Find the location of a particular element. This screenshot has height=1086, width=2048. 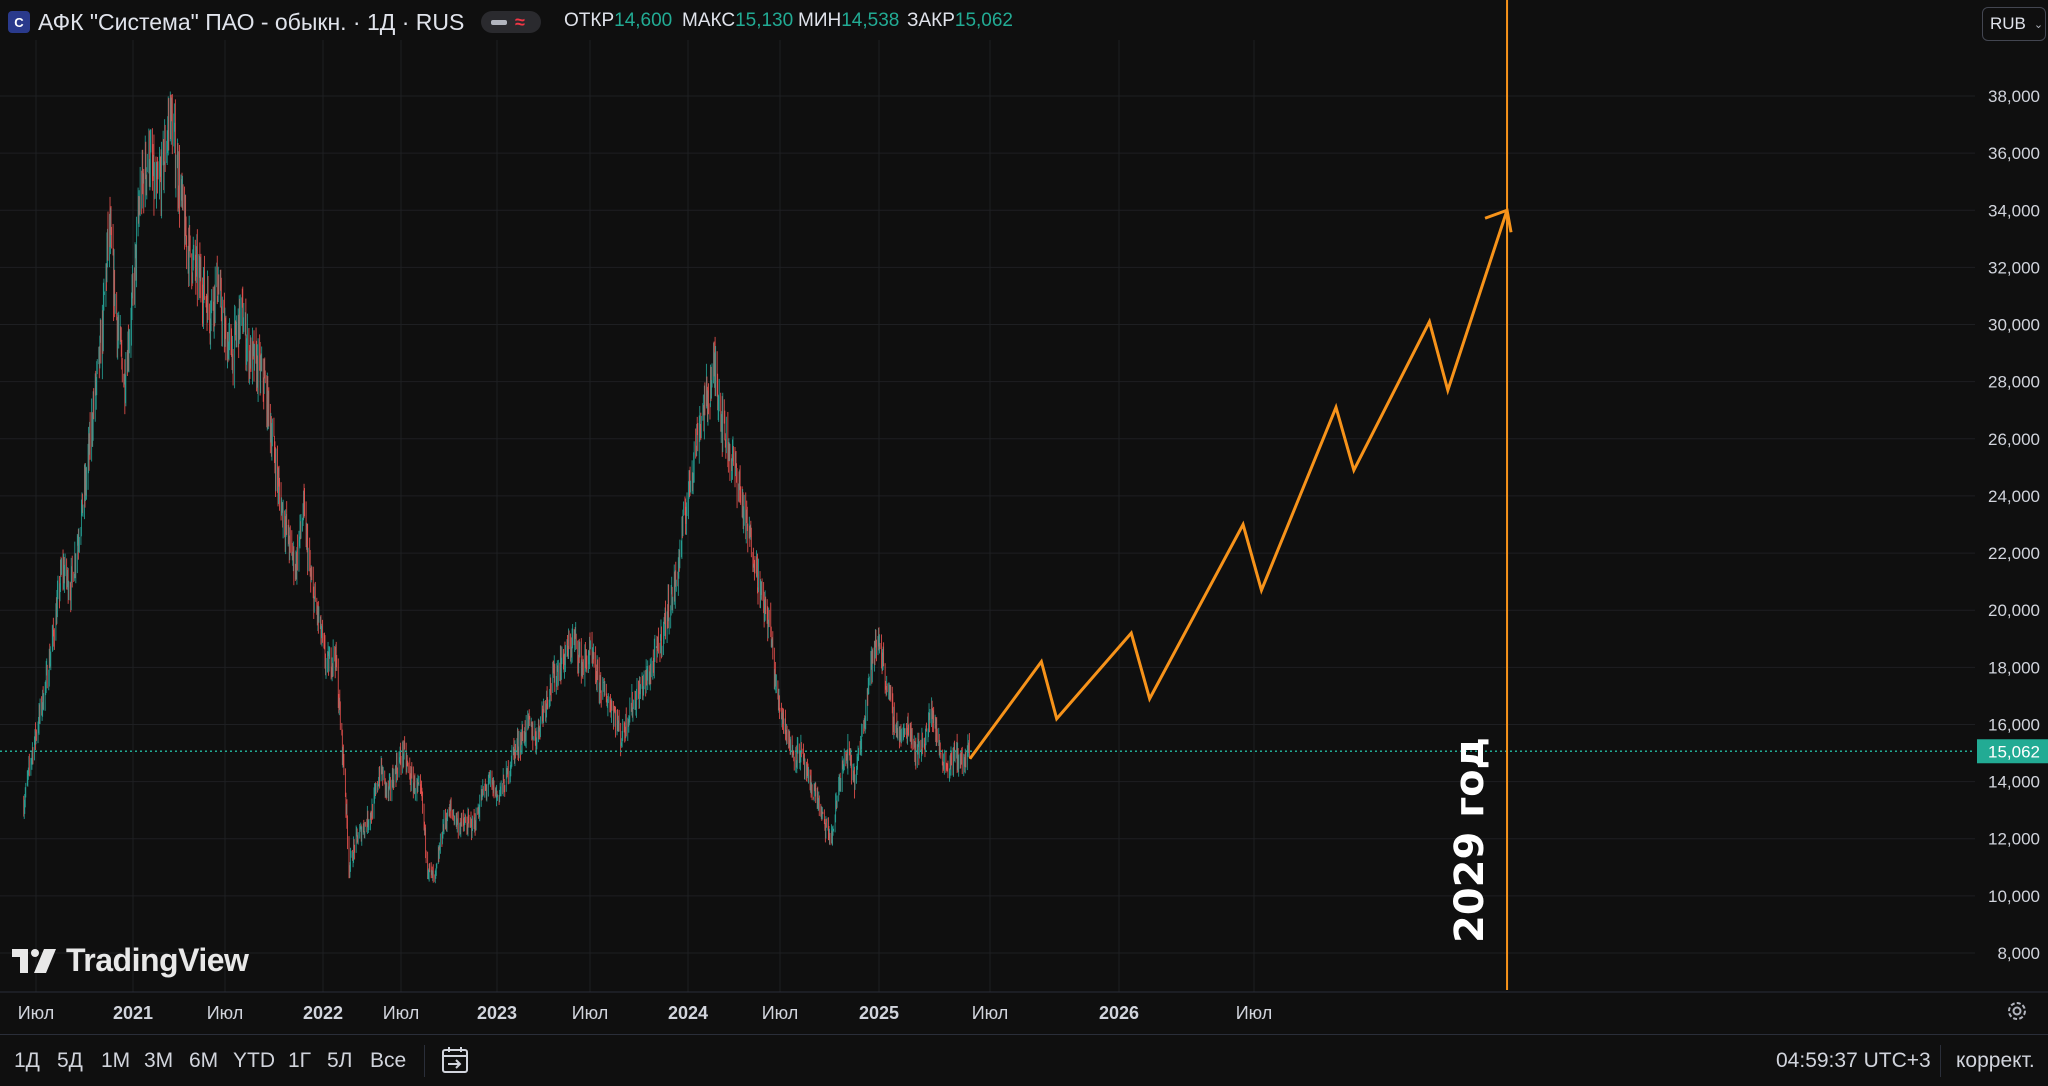

time-tick-label: 2021 is located at coordinates (133, 1013).